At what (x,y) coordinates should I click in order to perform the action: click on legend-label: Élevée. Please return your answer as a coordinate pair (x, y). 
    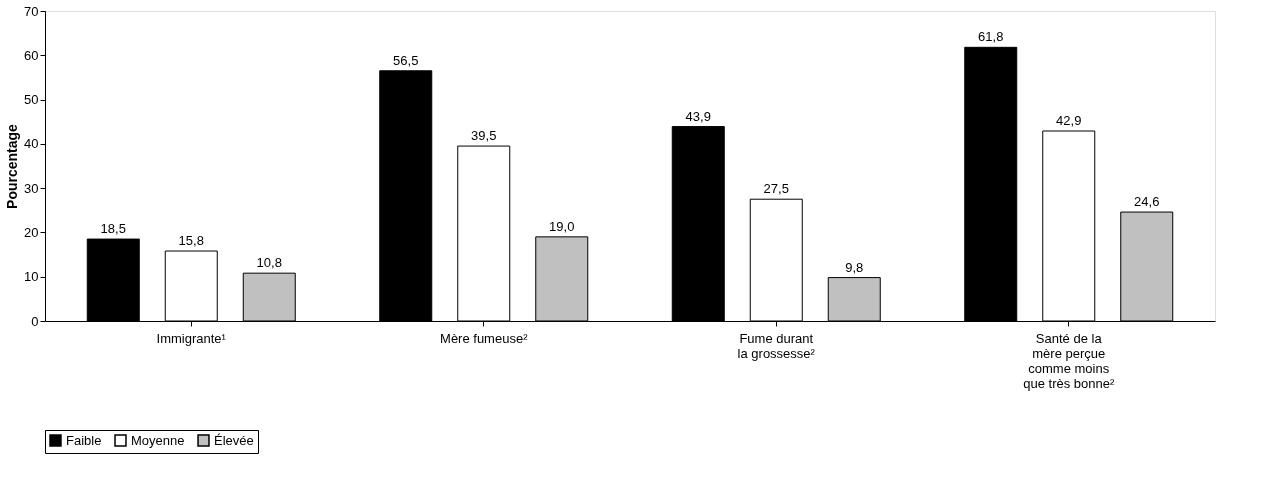
    Looking at the image, I should click on (234, 440).